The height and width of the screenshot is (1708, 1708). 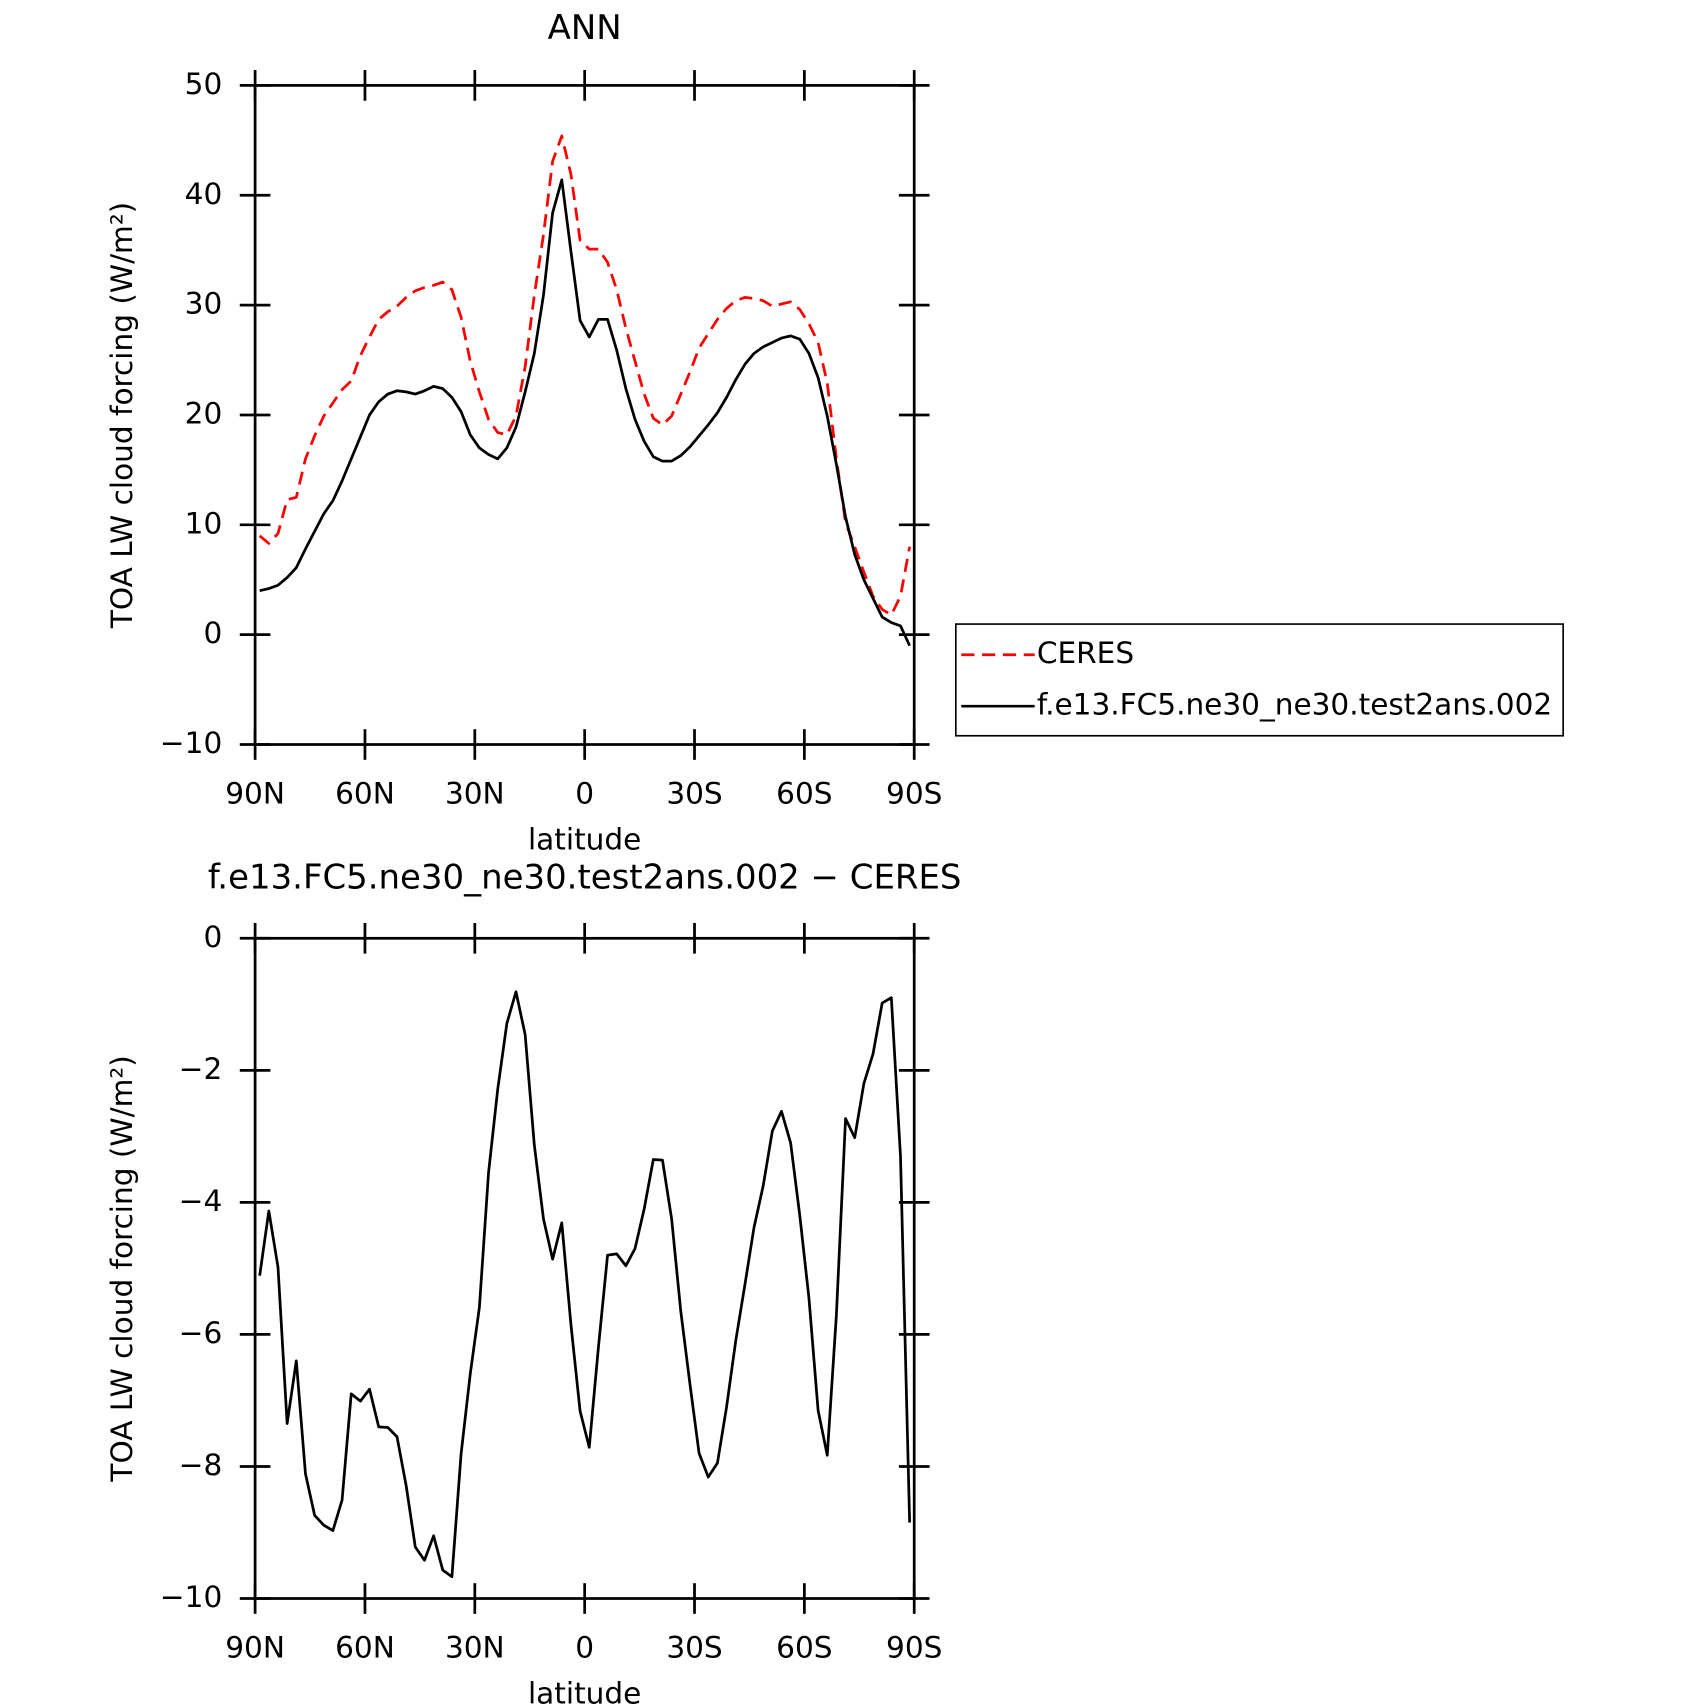 I want to click on y-tick-label: 40, so click(x=204, y=194).